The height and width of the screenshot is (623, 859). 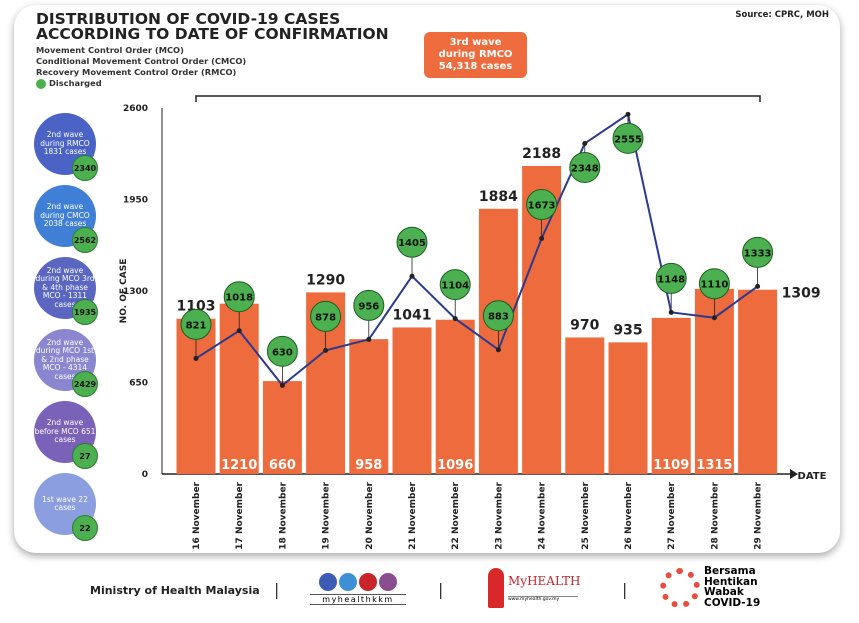 I want to click on x-tick-label: 21 November, so click(x=413, y=515).